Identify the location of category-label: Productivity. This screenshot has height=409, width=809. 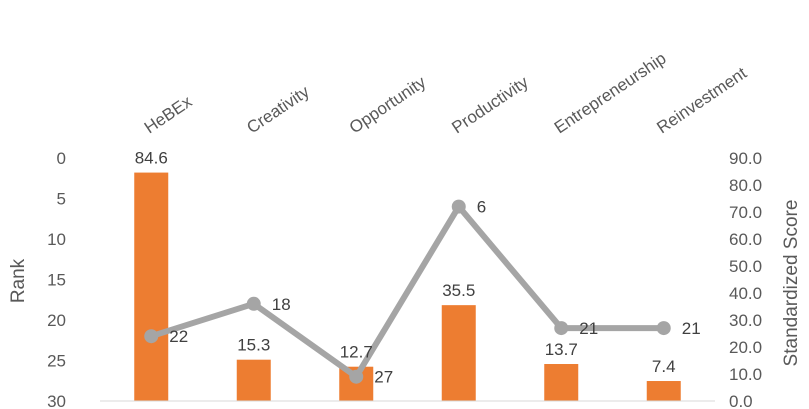
(490, 104).